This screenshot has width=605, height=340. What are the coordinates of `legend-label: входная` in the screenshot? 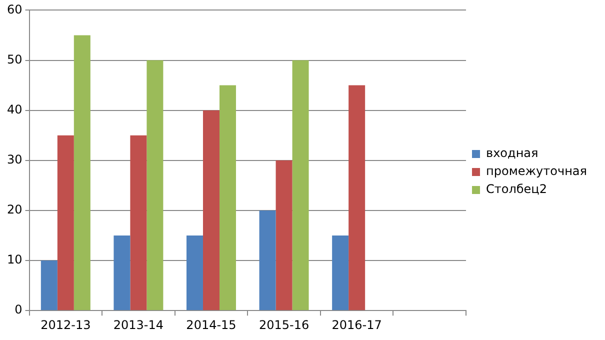 It's located at (512, 153).